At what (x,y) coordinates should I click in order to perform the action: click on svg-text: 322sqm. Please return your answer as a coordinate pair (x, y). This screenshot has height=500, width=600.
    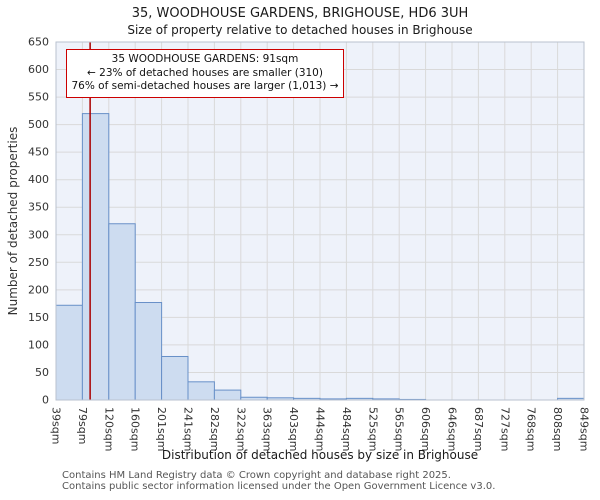
    Looking at the image, I should click on (240, 429).